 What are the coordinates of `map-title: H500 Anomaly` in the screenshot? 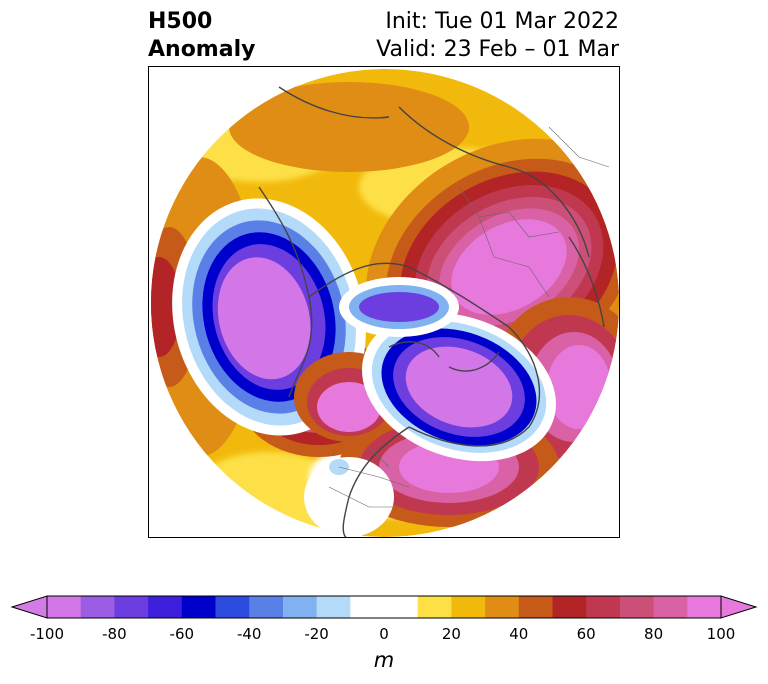 It's located at (201, 36).